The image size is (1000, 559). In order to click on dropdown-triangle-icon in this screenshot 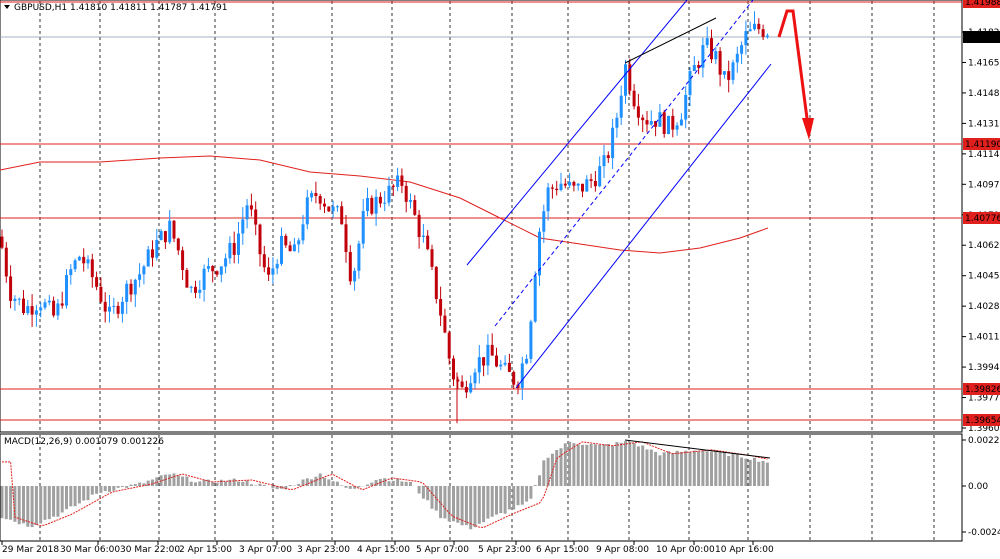, I will do `click(7, 7)`.